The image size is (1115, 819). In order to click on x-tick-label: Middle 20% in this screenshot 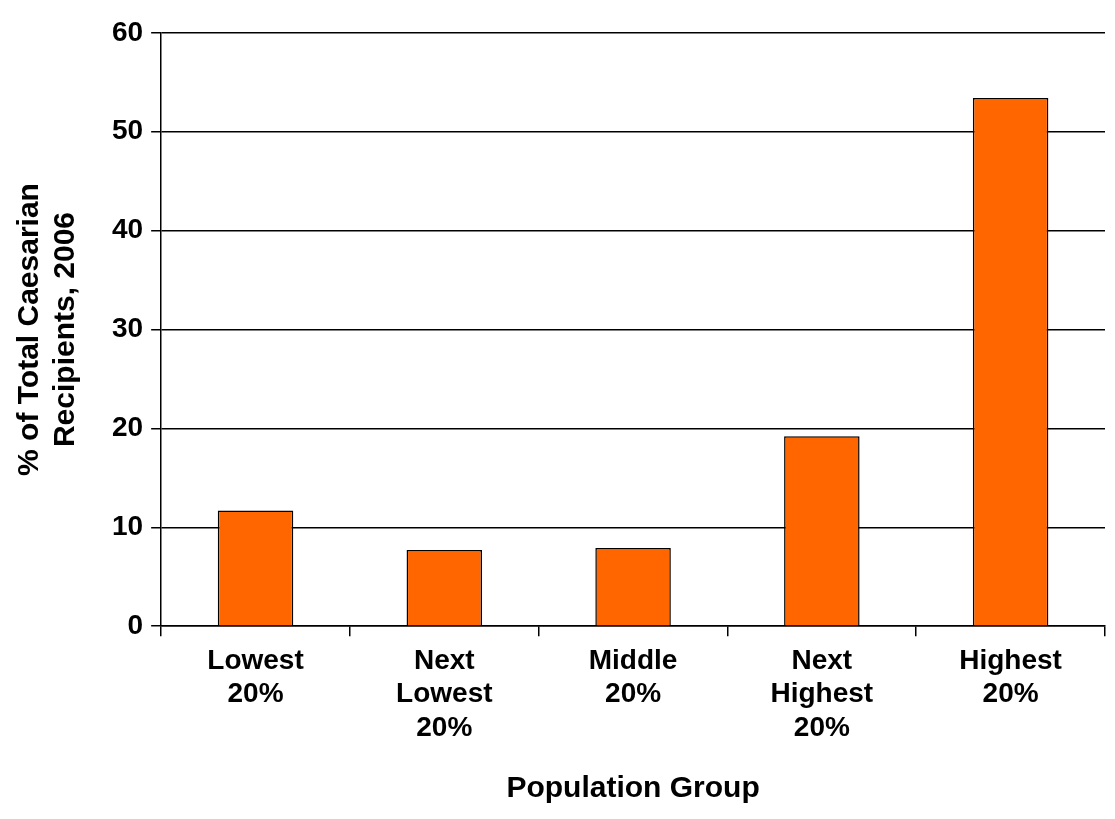, I will do `click(633, 676)`.